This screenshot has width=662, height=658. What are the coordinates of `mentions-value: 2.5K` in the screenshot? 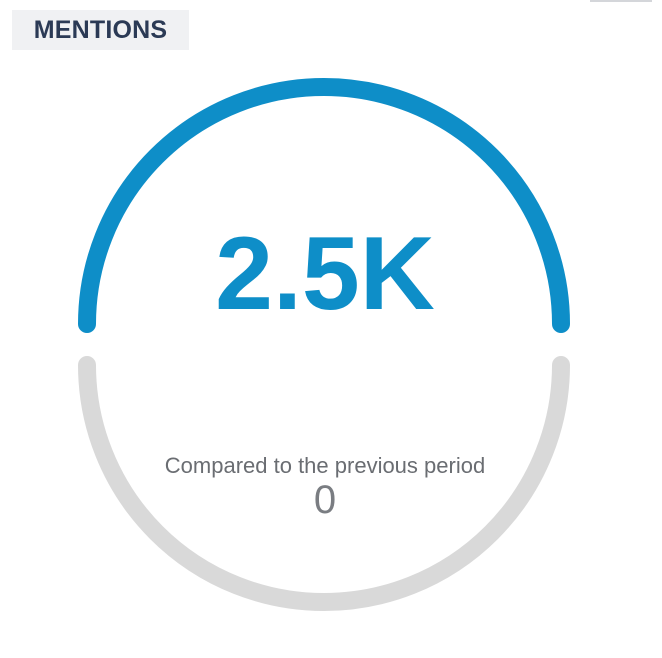 It's located at (325, 274).